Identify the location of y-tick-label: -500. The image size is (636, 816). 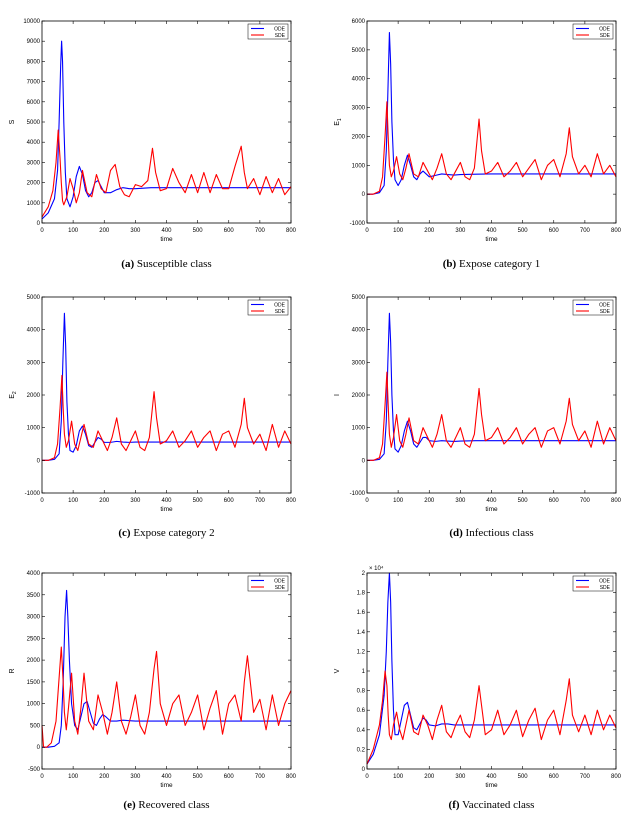
(34, 770).